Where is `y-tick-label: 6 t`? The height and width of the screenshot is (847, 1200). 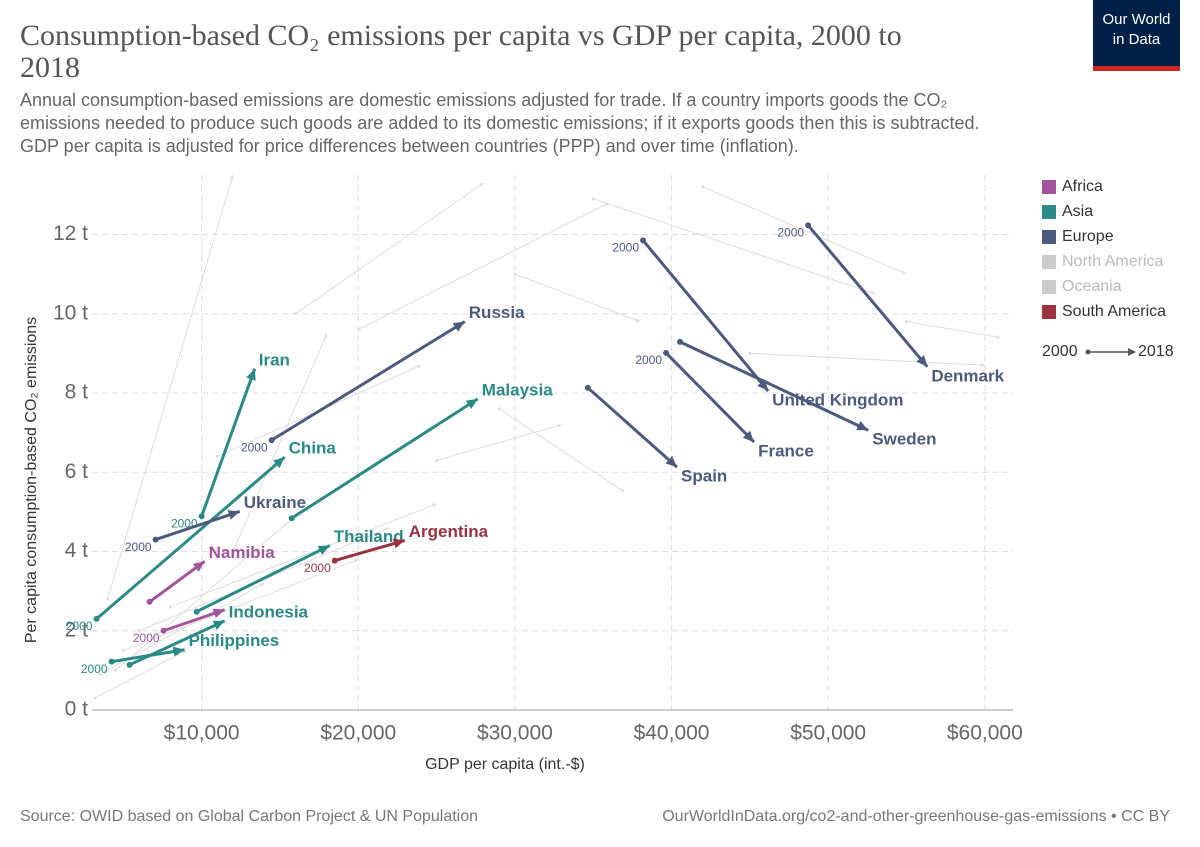
y-tick-label: 6 t is located at coordinates (77, 471).